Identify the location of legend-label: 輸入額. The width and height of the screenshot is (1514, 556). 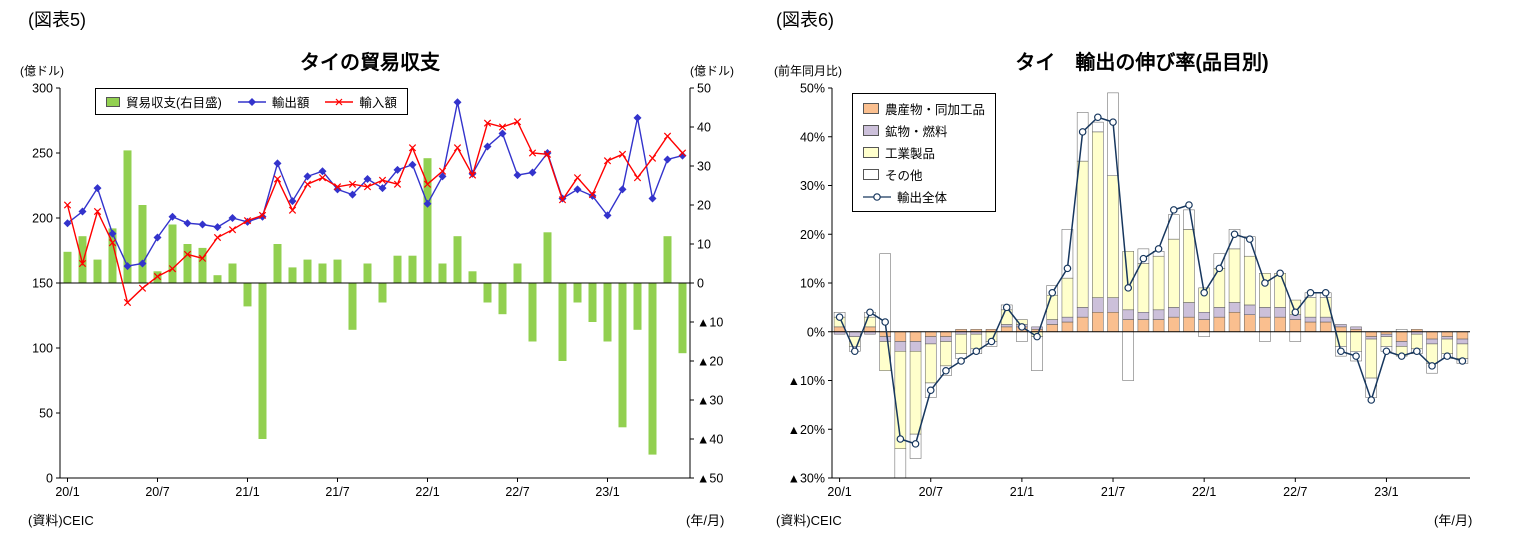
(378, 103).